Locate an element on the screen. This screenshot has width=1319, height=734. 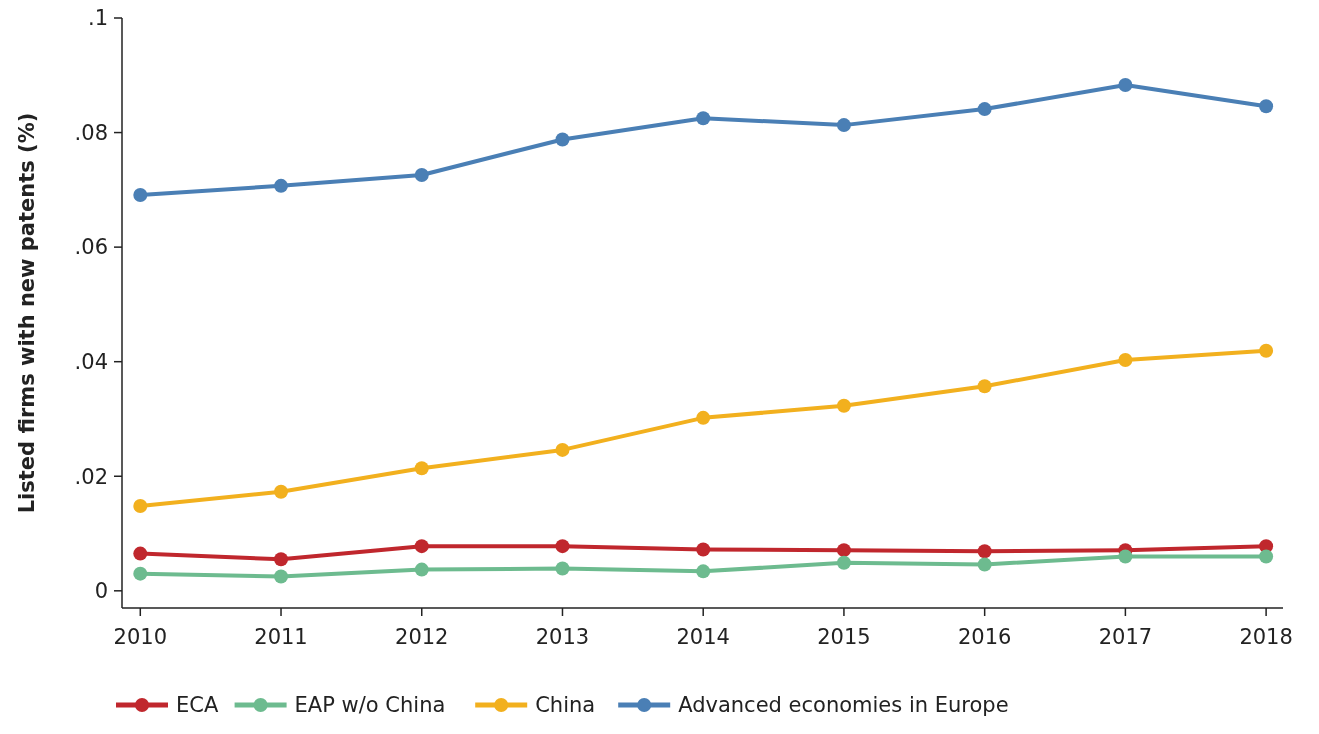
y-tick-label: .06 is located at coordinates (91, 247).